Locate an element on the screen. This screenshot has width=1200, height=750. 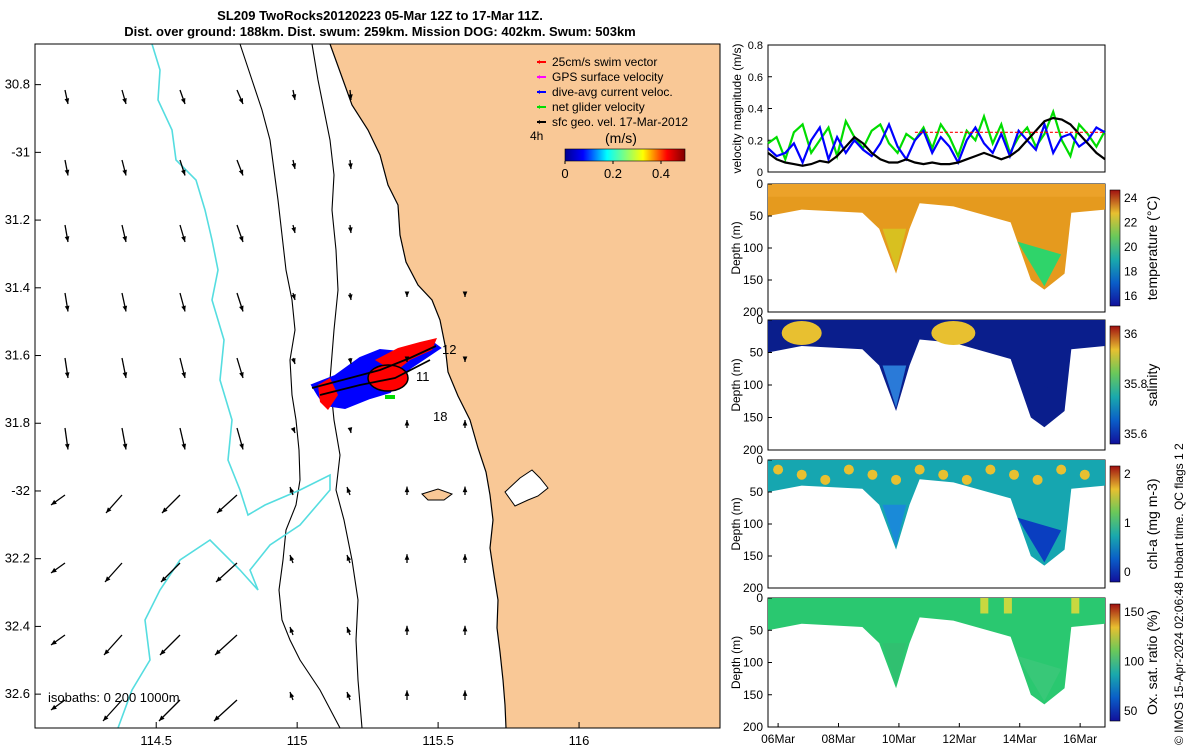
map-ytick-label: -31 is located at coordinates (20, 151).